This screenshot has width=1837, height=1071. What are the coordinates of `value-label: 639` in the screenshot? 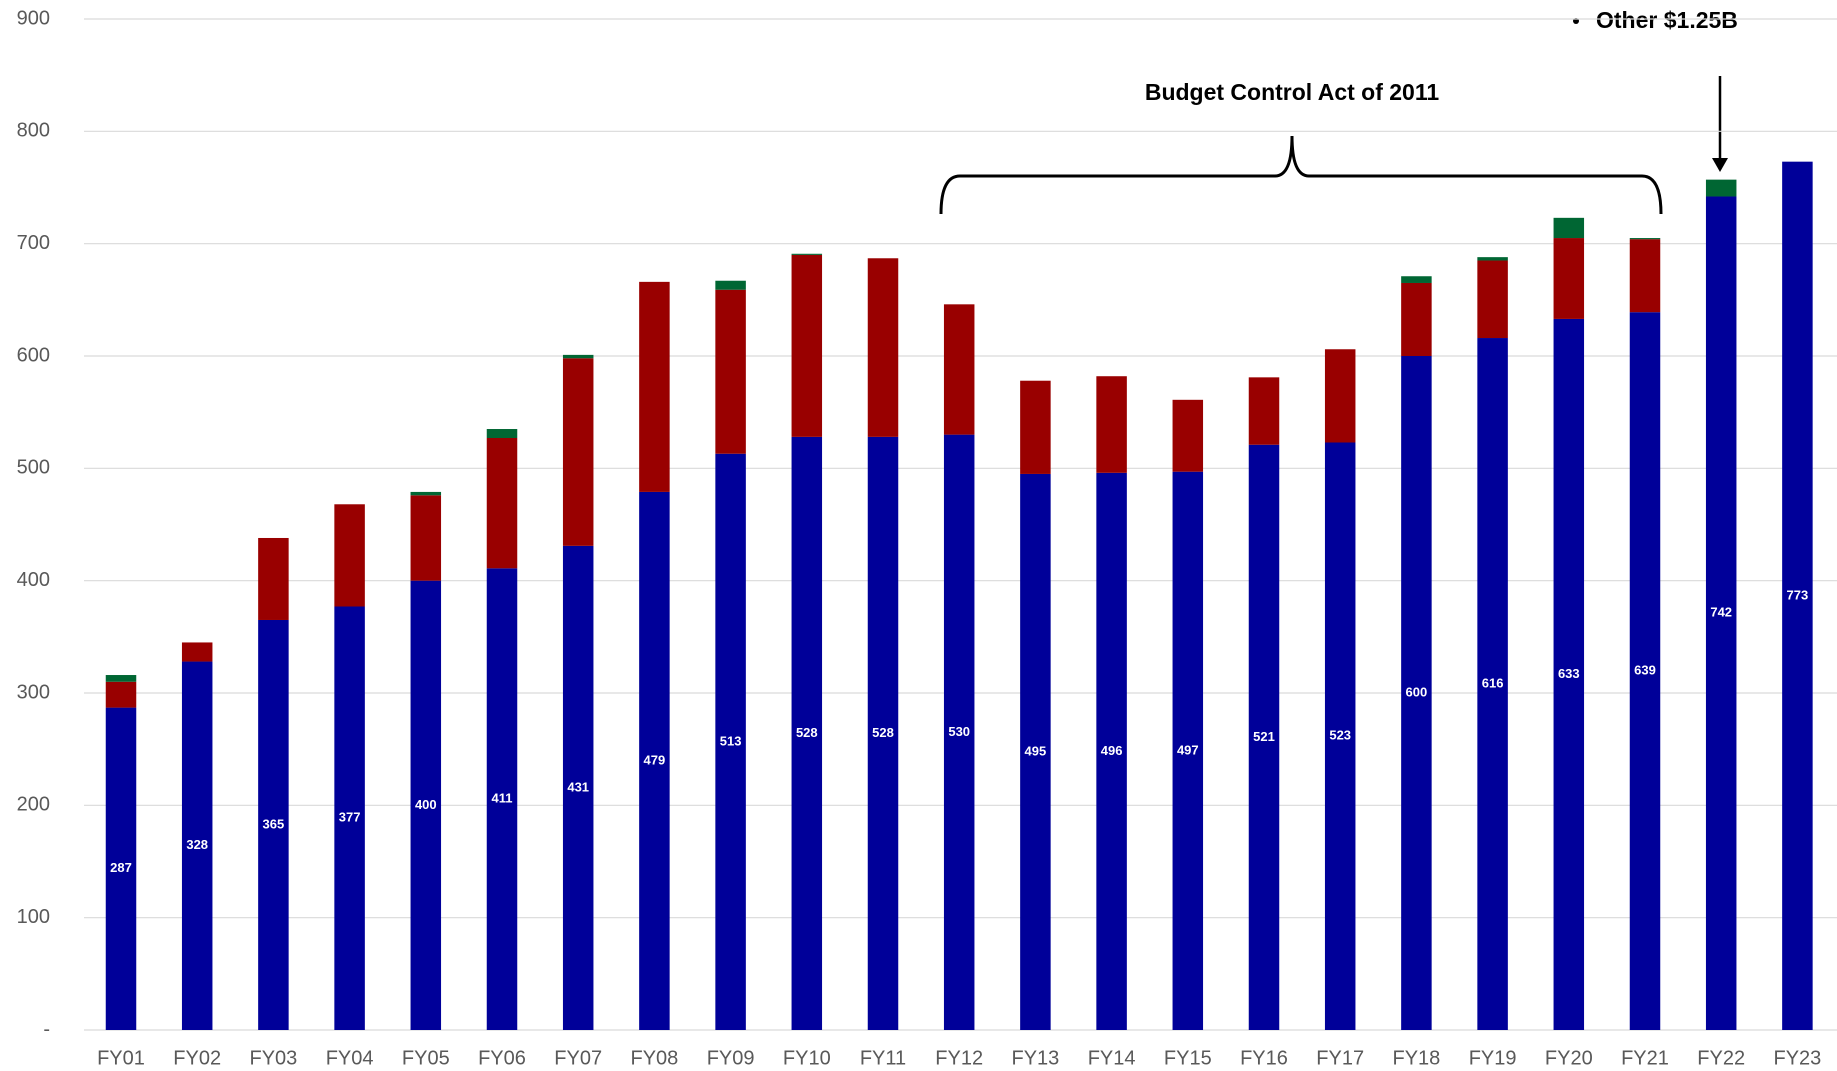 It's located at (1645, 670).